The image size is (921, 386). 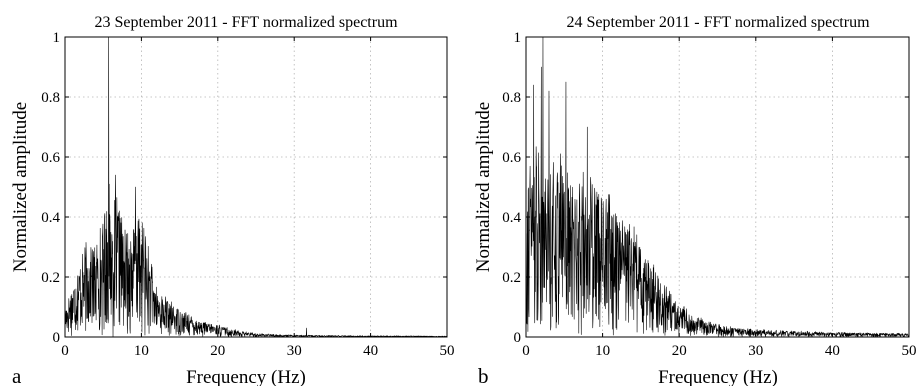 What do you see at coordinates (483, 375) in the screenshot?
I see `panel-b-letter: b` at bounding box center [483, 375].